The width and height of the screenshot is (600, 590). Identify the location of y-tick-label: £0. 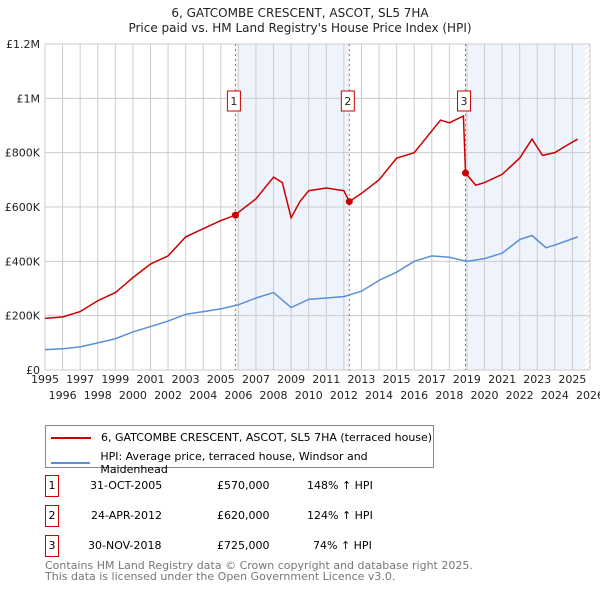
(33, 370).